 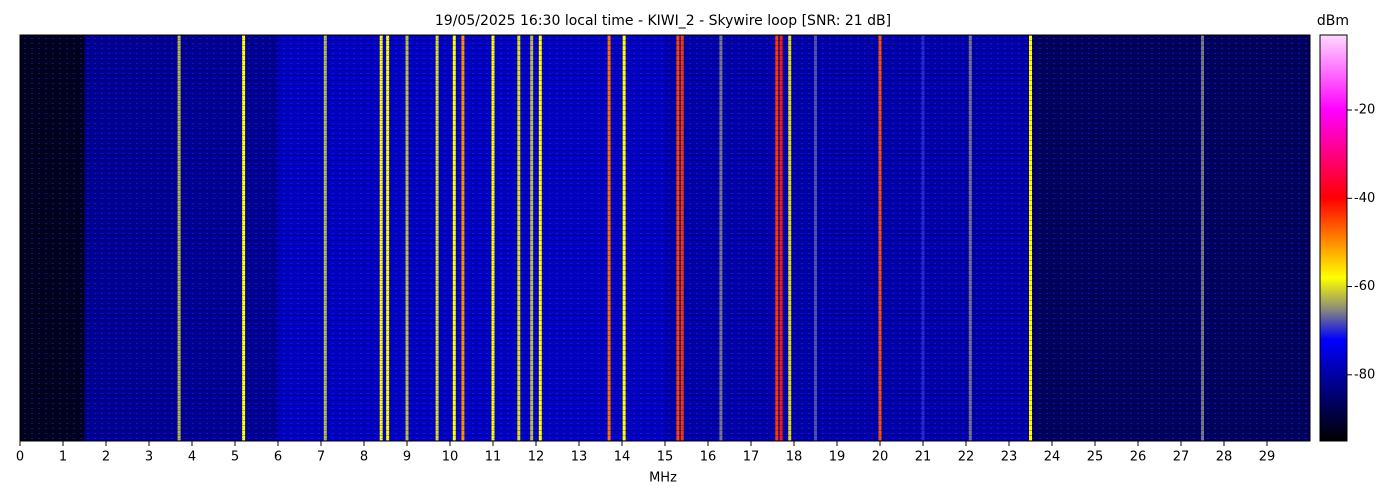 What do you see at coordinates (579, 457) in the screenshot?
I see `x-tick-label: 13` at bounding box center [579, 457].